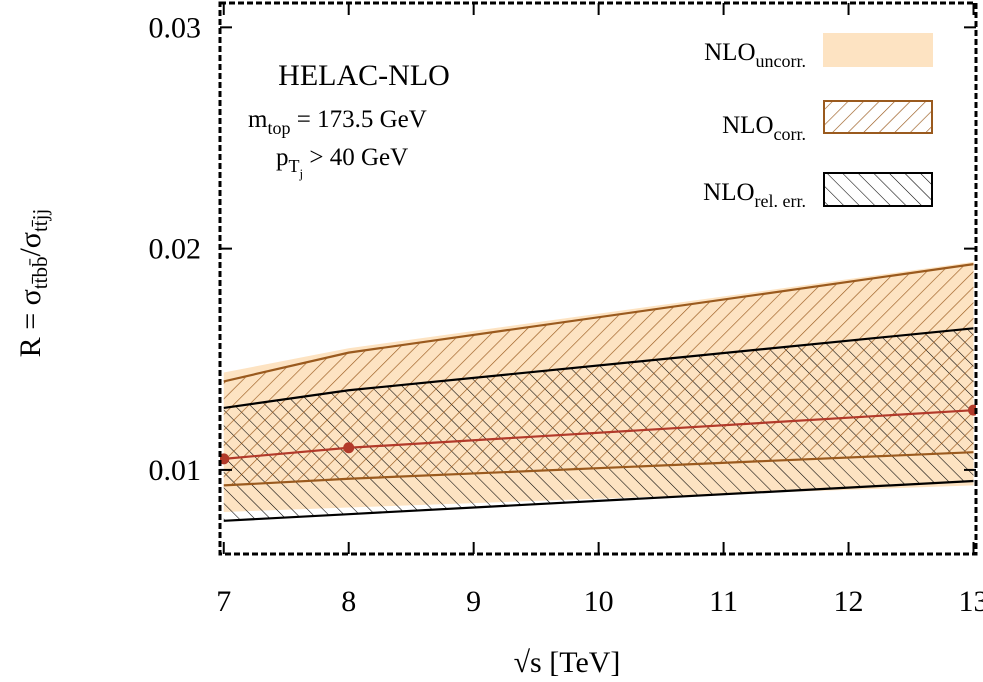 This screenshot has height=682, width=983. What do you see at coordinates (337, 122) in the screenshot?
I see `annotation-mass: mtop = 173.5 GeV` at bounding box center [337, 122].